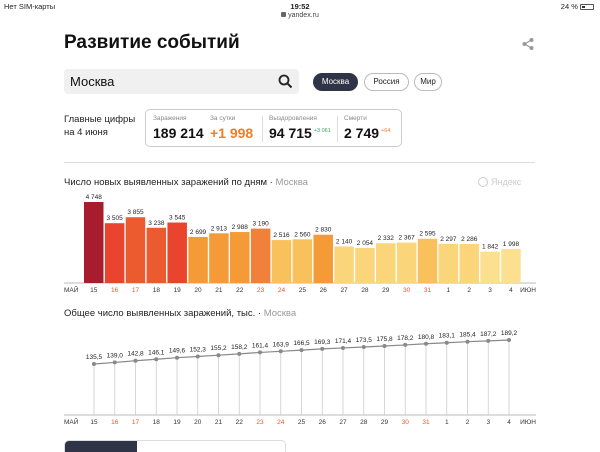 The height and width of the screenshot is (452, 600). What do you see at coordinates (528, 422) in the screenshot?
I see `month-label-end: ИЮН` at bounding box center [528, 422].